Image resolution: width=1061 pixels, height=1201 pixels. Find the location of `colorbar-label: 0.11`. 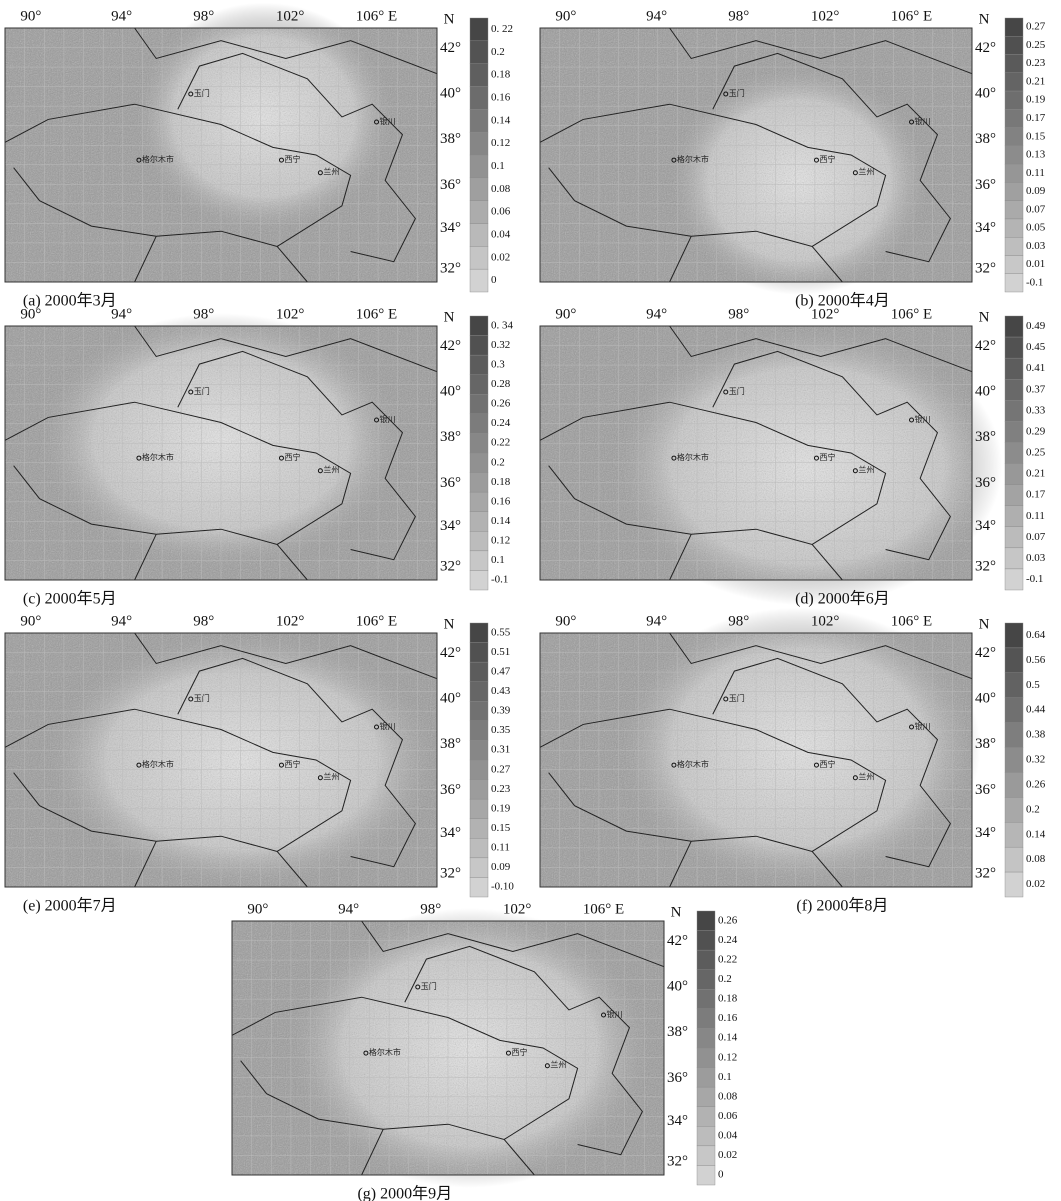

colorbar-label: 0.11 is located at coordinates (1035, 516).